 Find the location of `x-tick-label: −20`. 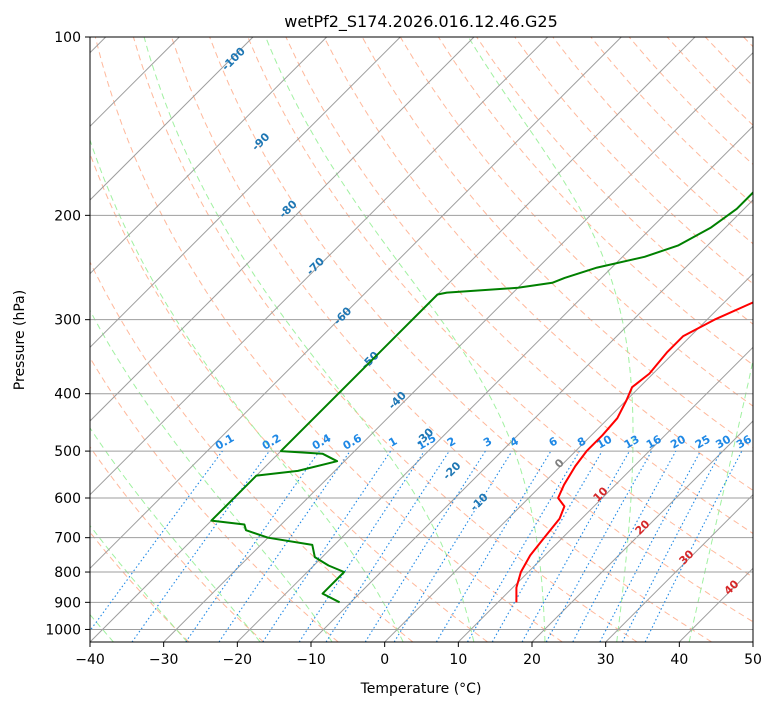

x-tick-label: −20 is located at coordinates (238, 660).